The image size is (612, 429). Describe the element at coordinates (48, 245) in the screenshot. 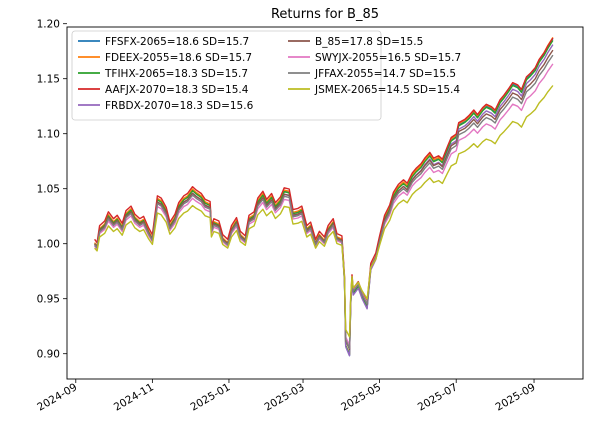

I see `y-tick-label: 1.00` at that location.